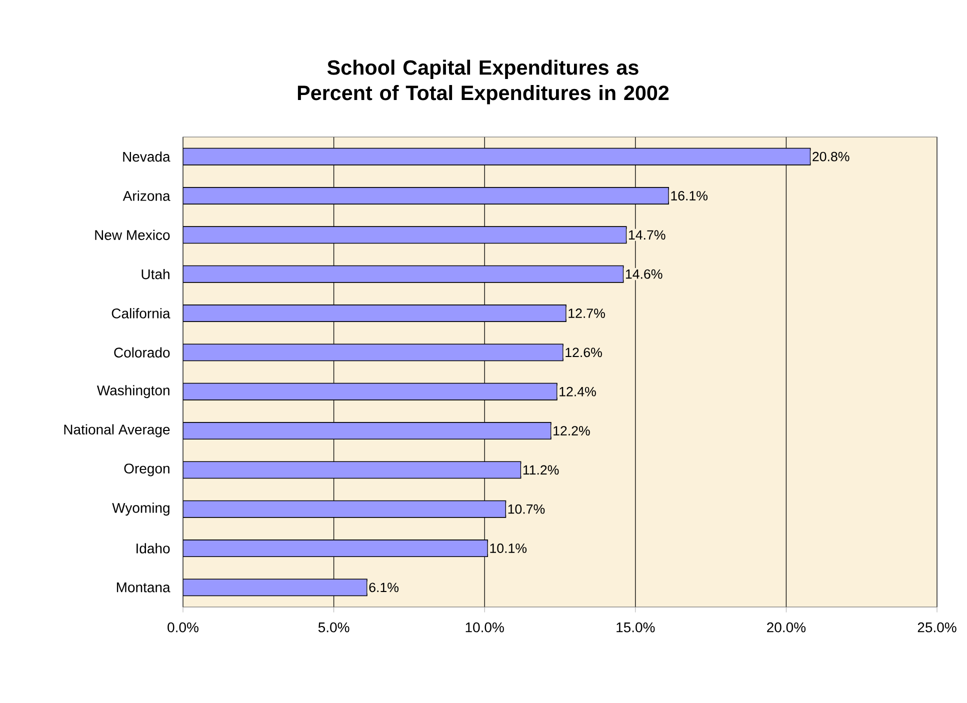  I want to click on y-tick-label: Washington, so click(133, 391).